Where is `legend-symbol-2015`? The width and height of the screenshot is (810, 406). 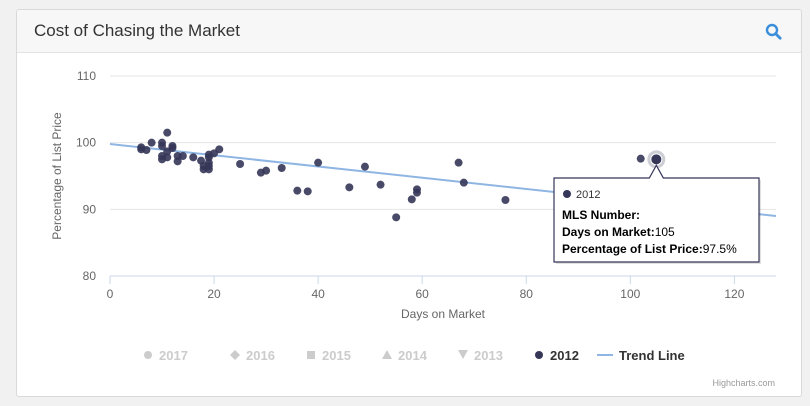 legend-symbol-2015 is located at coordinates (311, 355).